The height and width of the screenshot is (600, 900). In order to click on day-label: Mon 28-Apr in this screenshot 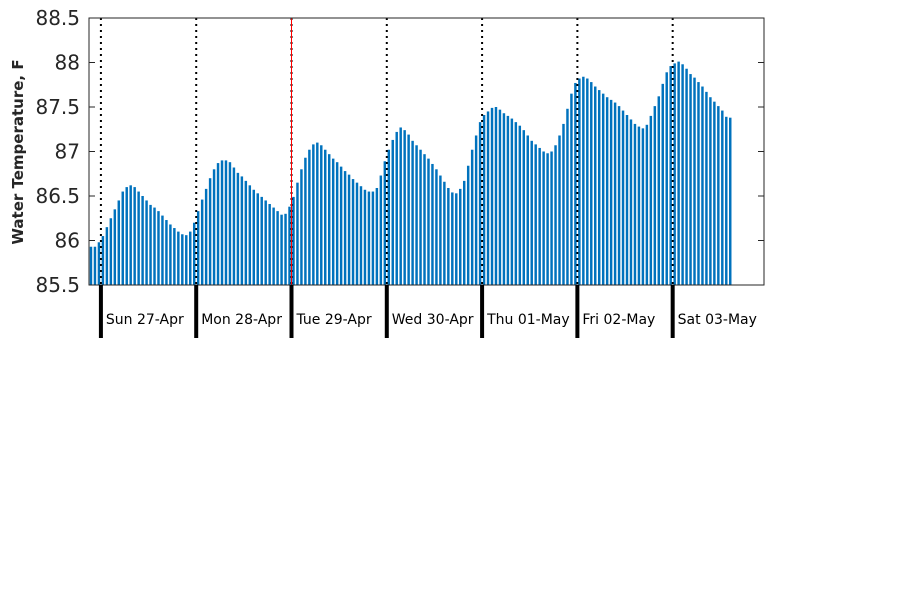, I will do `click(241, 320)`.